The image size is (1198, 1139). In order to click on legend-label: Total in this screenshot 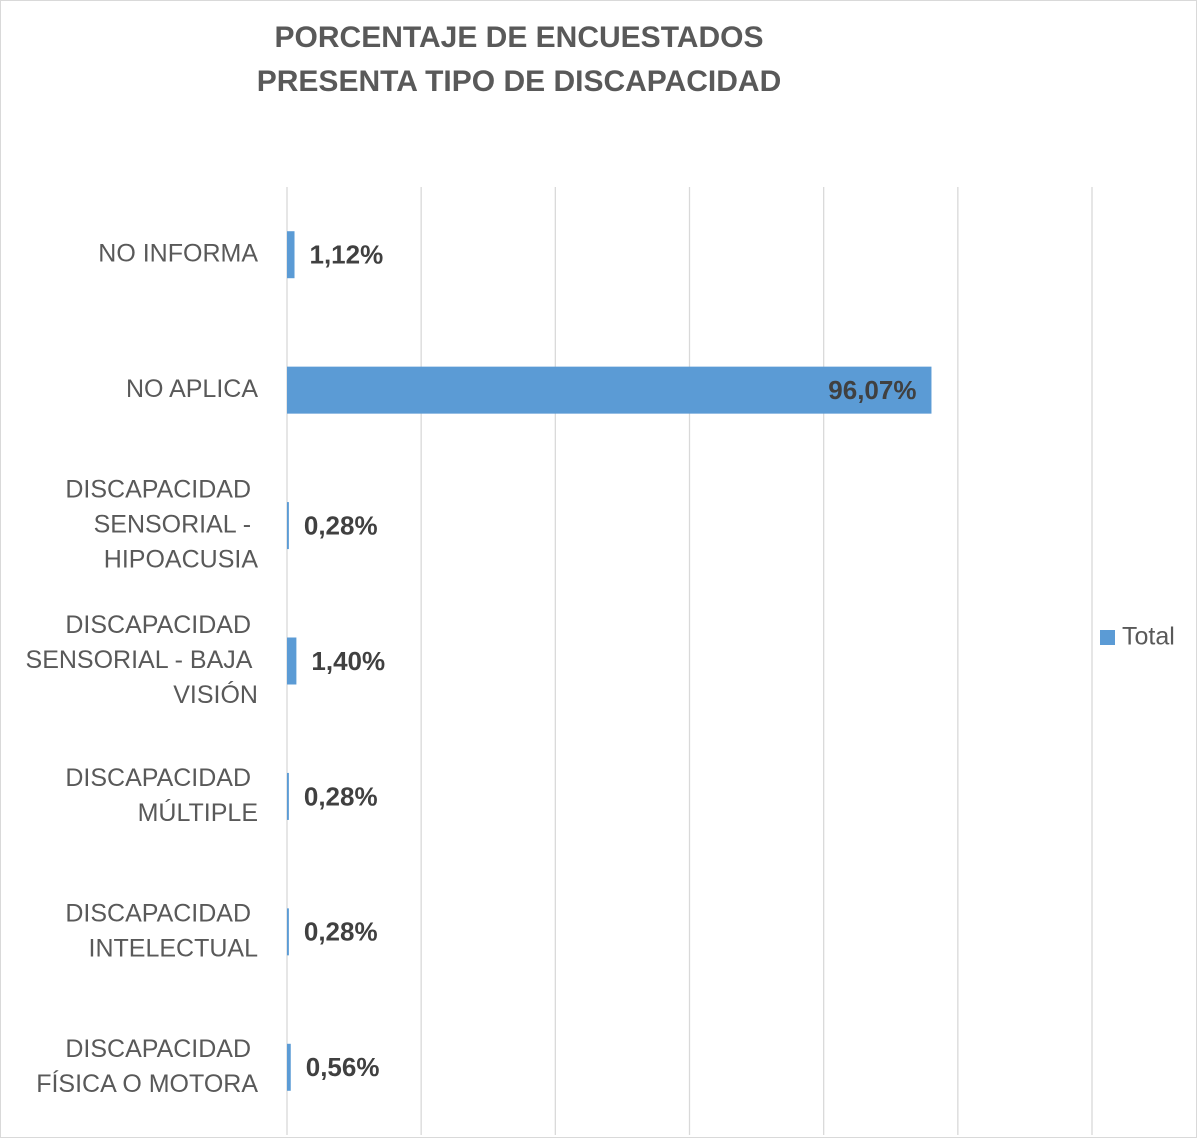, I will do `click(1148, 637)`.